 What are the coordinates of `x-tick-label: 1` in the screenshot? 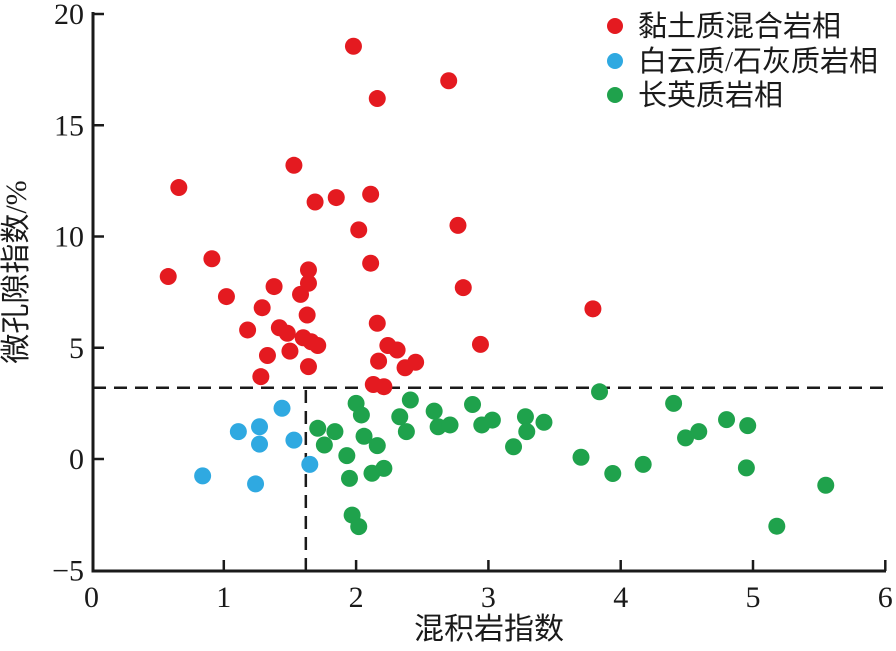 It's located at (223, 597).